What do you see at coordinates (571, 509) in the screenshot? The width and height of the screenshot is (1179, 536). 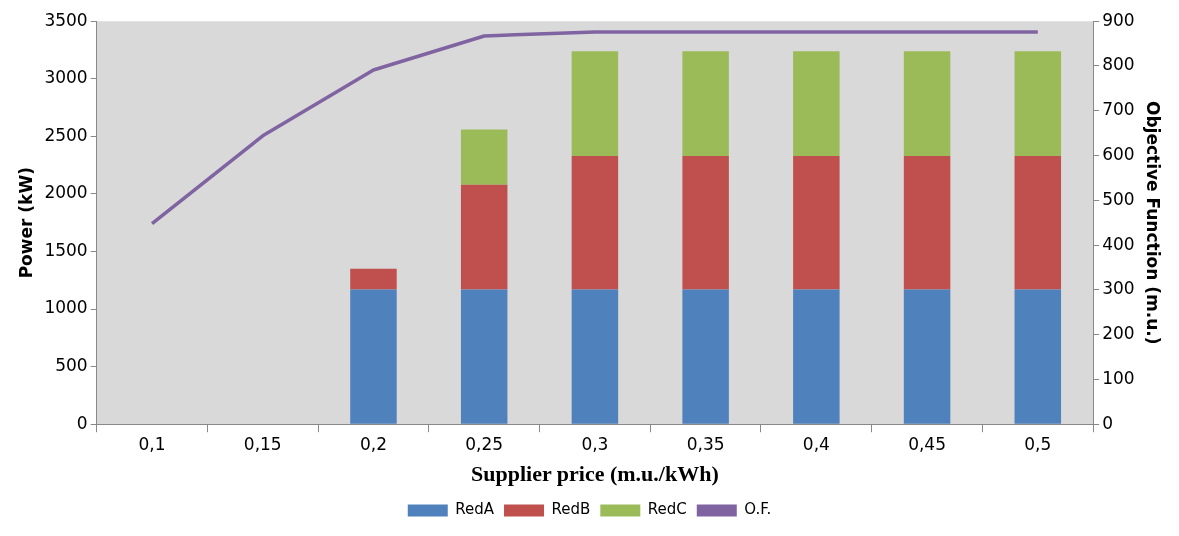 I see `legend-label: RedB` at bounding box center [571, 509].